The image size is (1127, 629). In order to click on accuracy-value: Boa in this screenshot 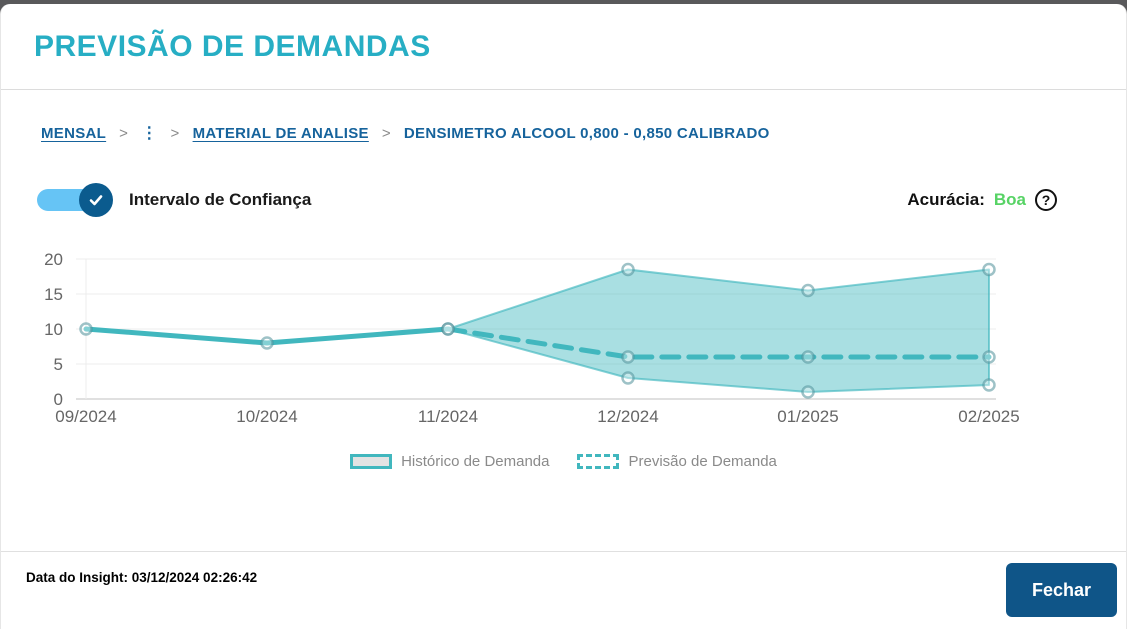, I will do `click(1009, 199)`.